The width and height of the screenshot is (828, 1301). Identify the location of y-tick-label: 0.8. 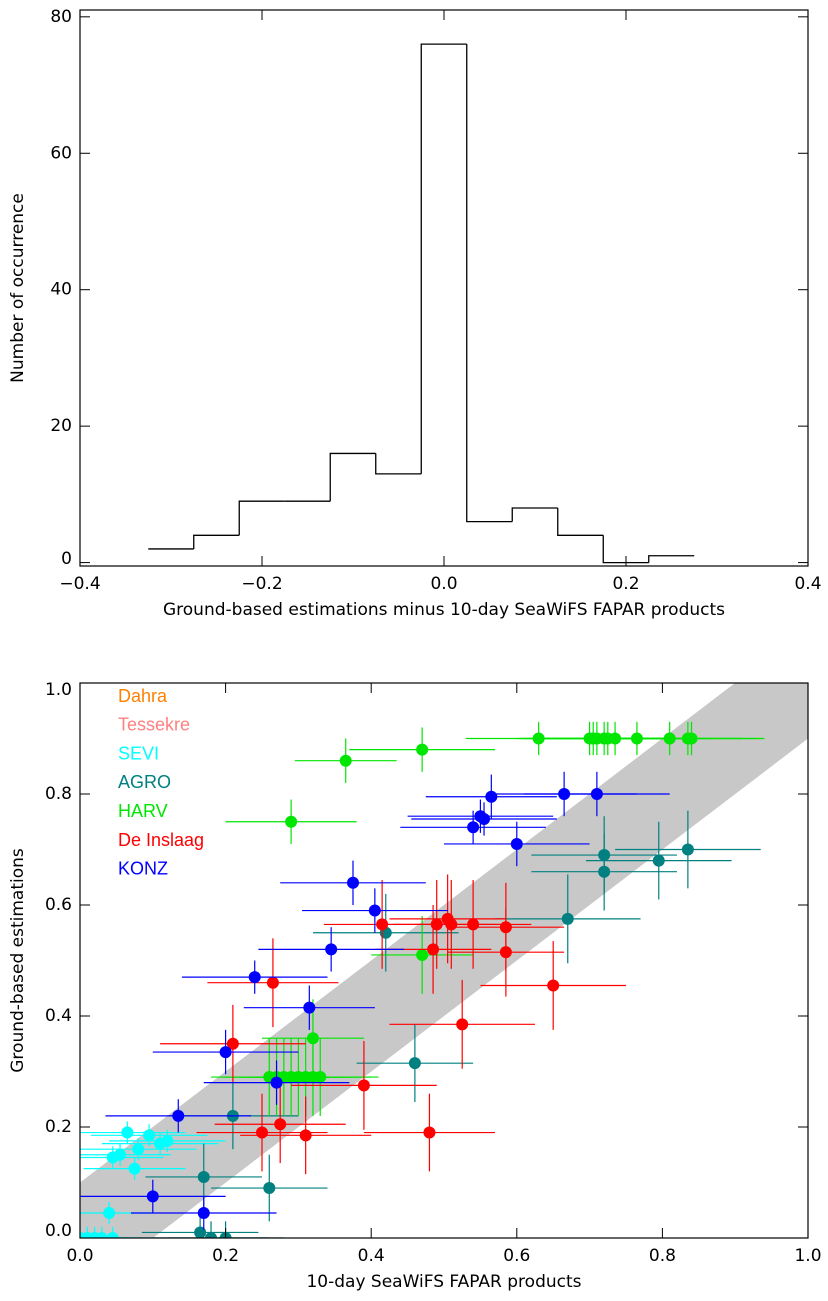
(58, 794).